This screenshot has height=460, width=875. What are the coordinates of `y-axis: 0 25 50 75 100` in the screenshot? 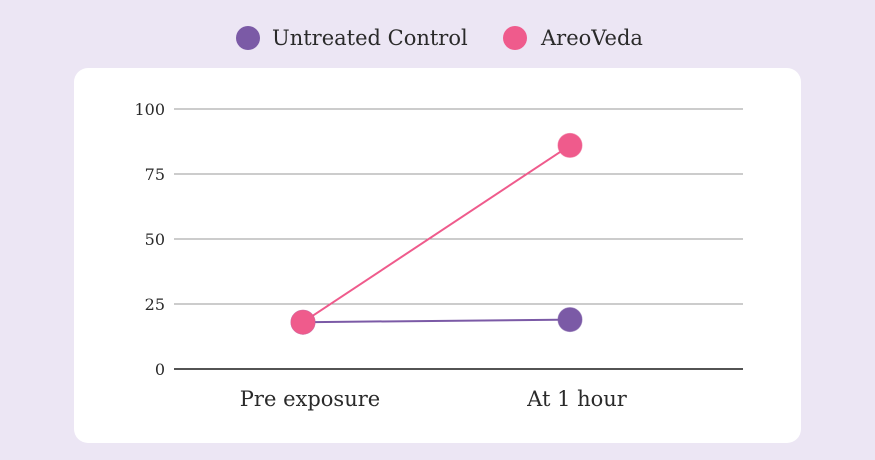 It's located at (149, 239).